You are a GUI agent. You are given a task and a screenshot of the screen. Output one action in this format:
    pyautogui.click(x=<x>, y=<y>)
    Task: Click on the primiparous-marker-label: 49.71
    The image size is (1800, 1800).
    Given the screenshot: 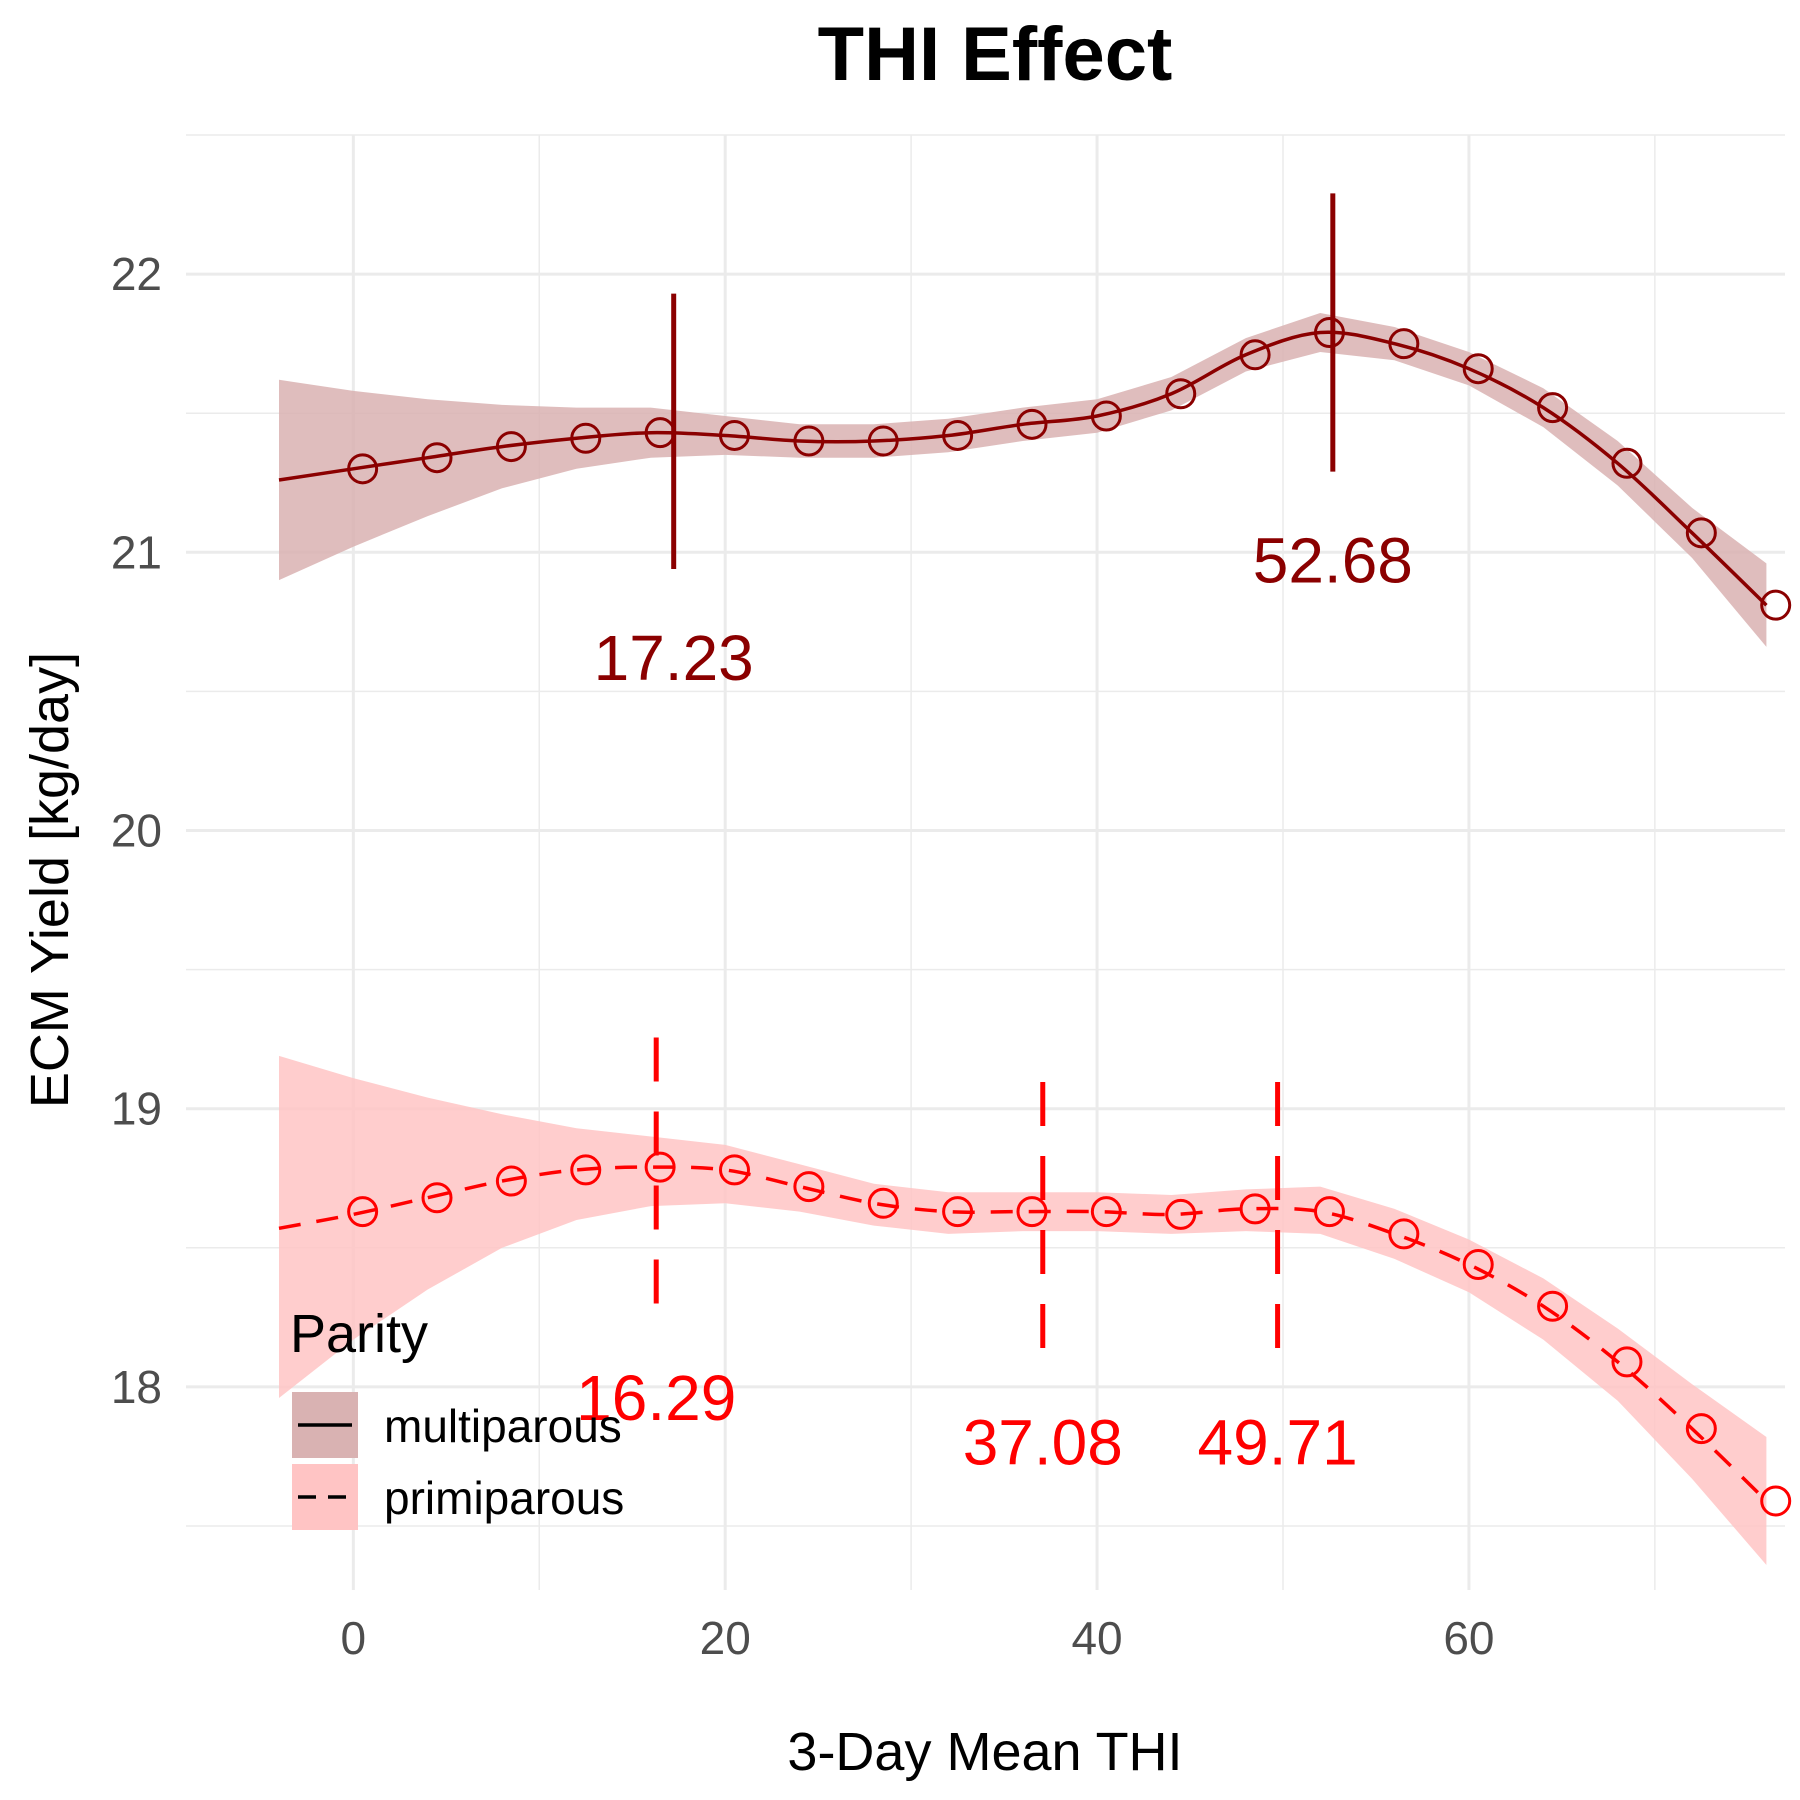 What is the action you would take?
    pyautogui.click(x=1278, y=1443)
    